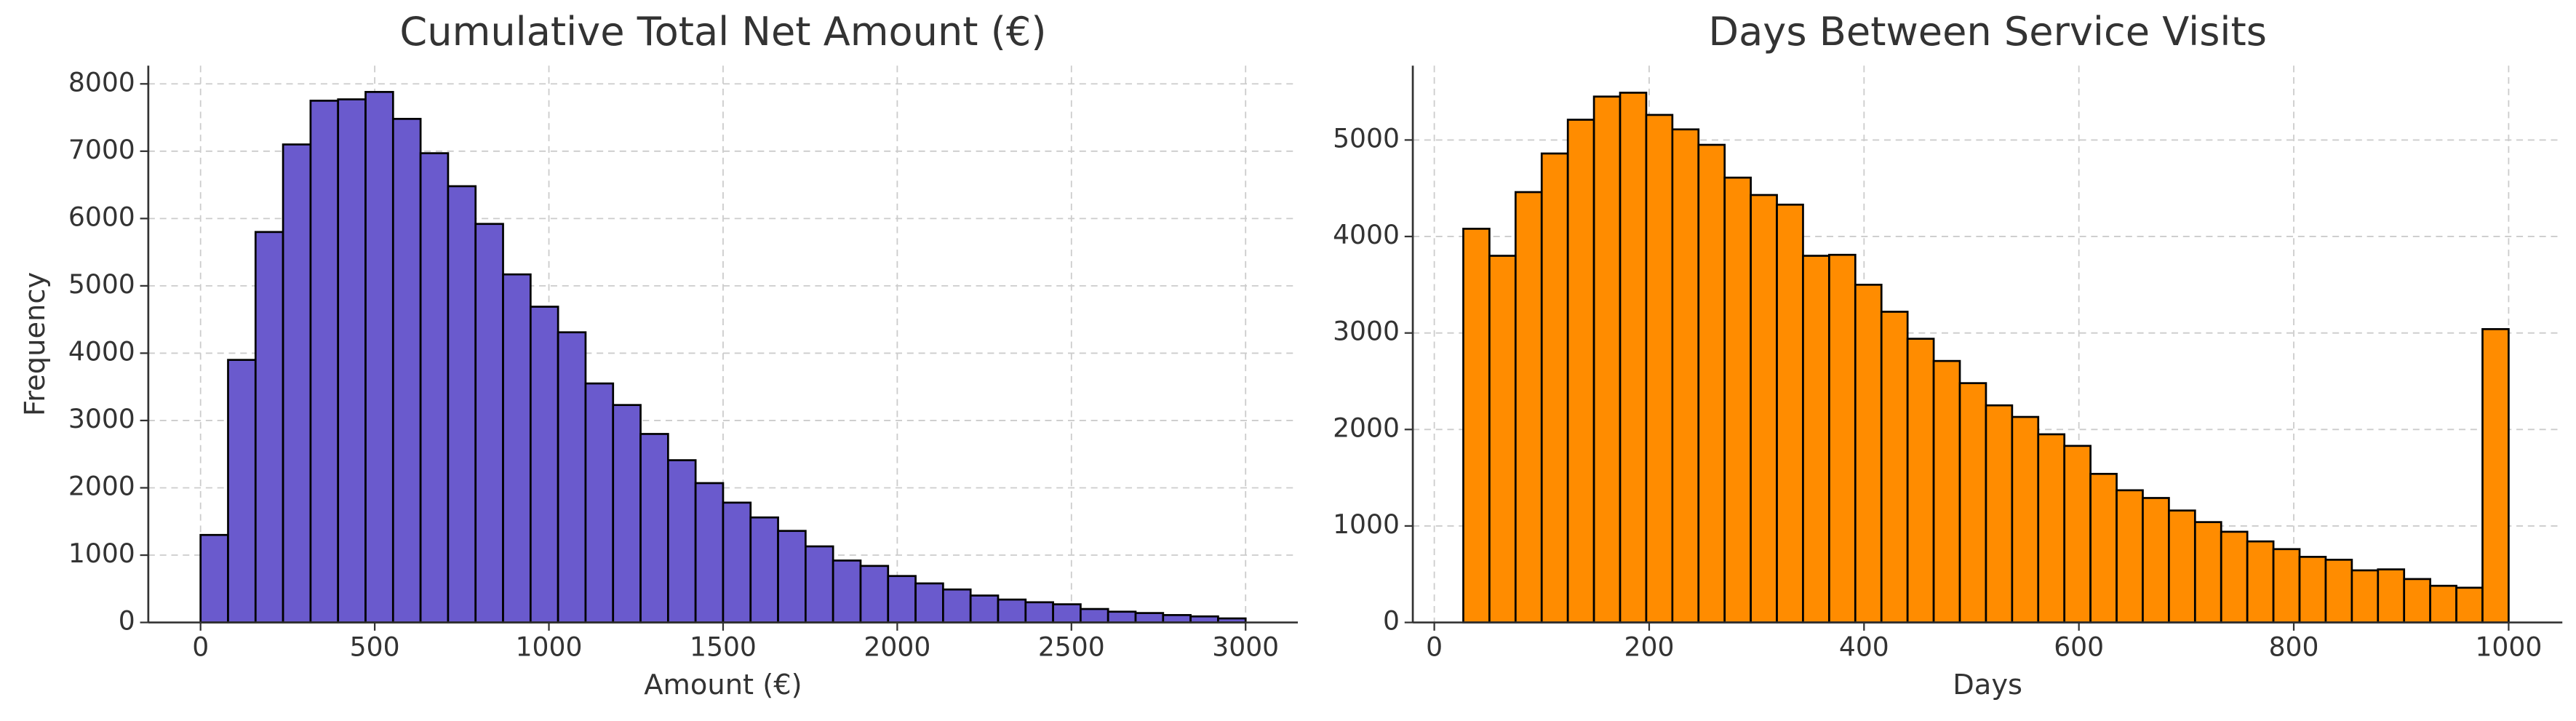  I want to click on x-axis-label: Amount (€), so click(723, 685).